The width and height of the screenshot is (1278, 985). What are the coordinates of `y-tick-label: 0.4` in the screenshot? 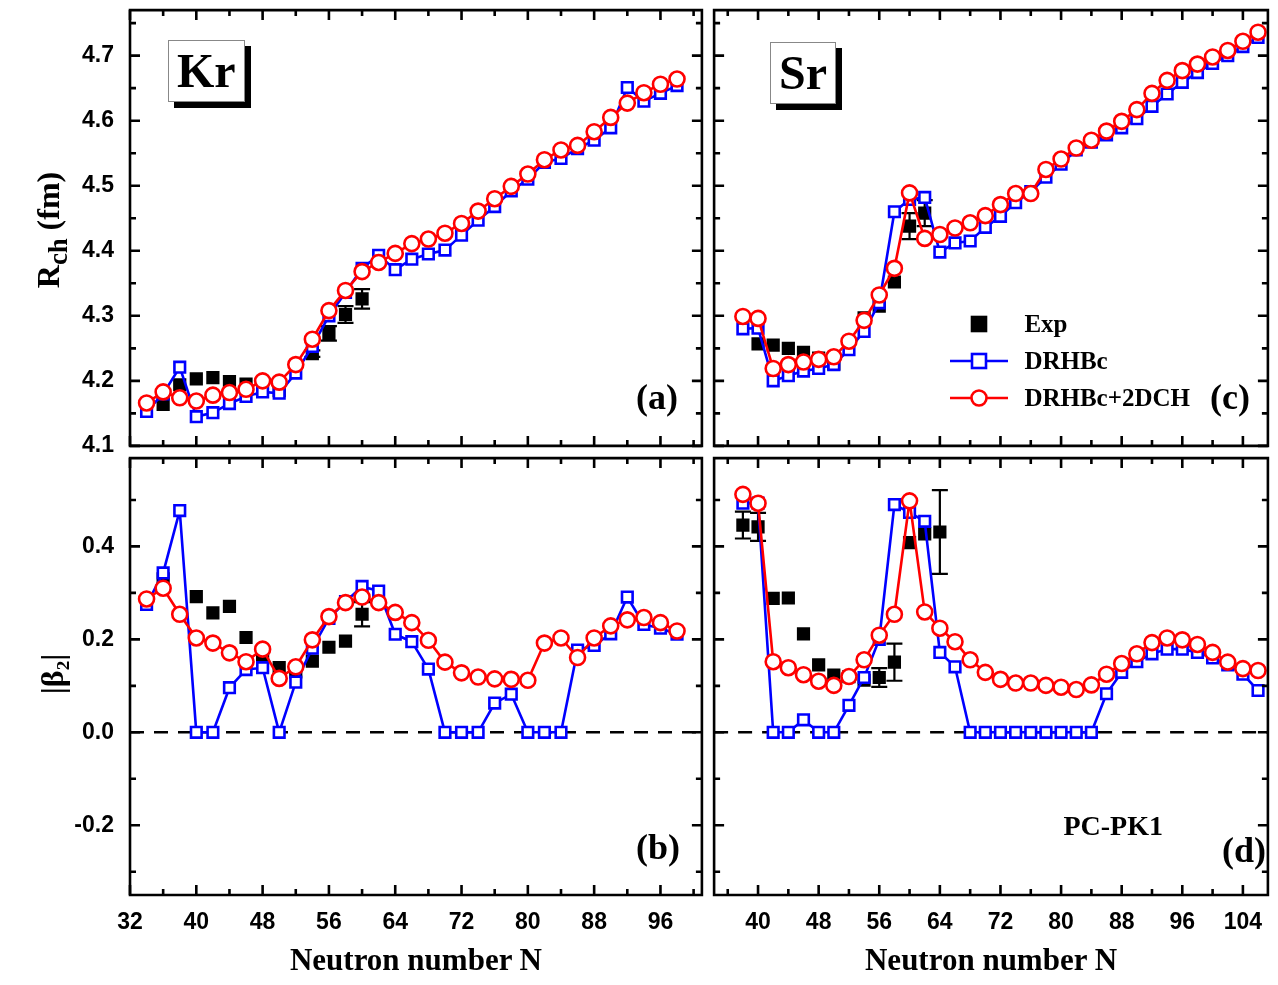 It's located at (98, 544).